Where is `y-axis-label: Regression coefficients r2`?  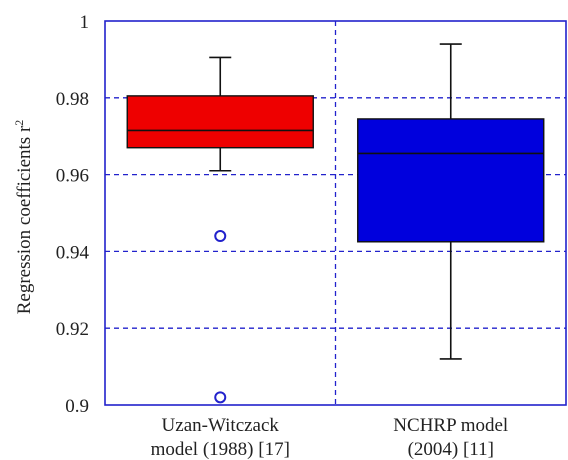 y-axis-label: Regression coefficients r2 is located at coordinates (23, 217).